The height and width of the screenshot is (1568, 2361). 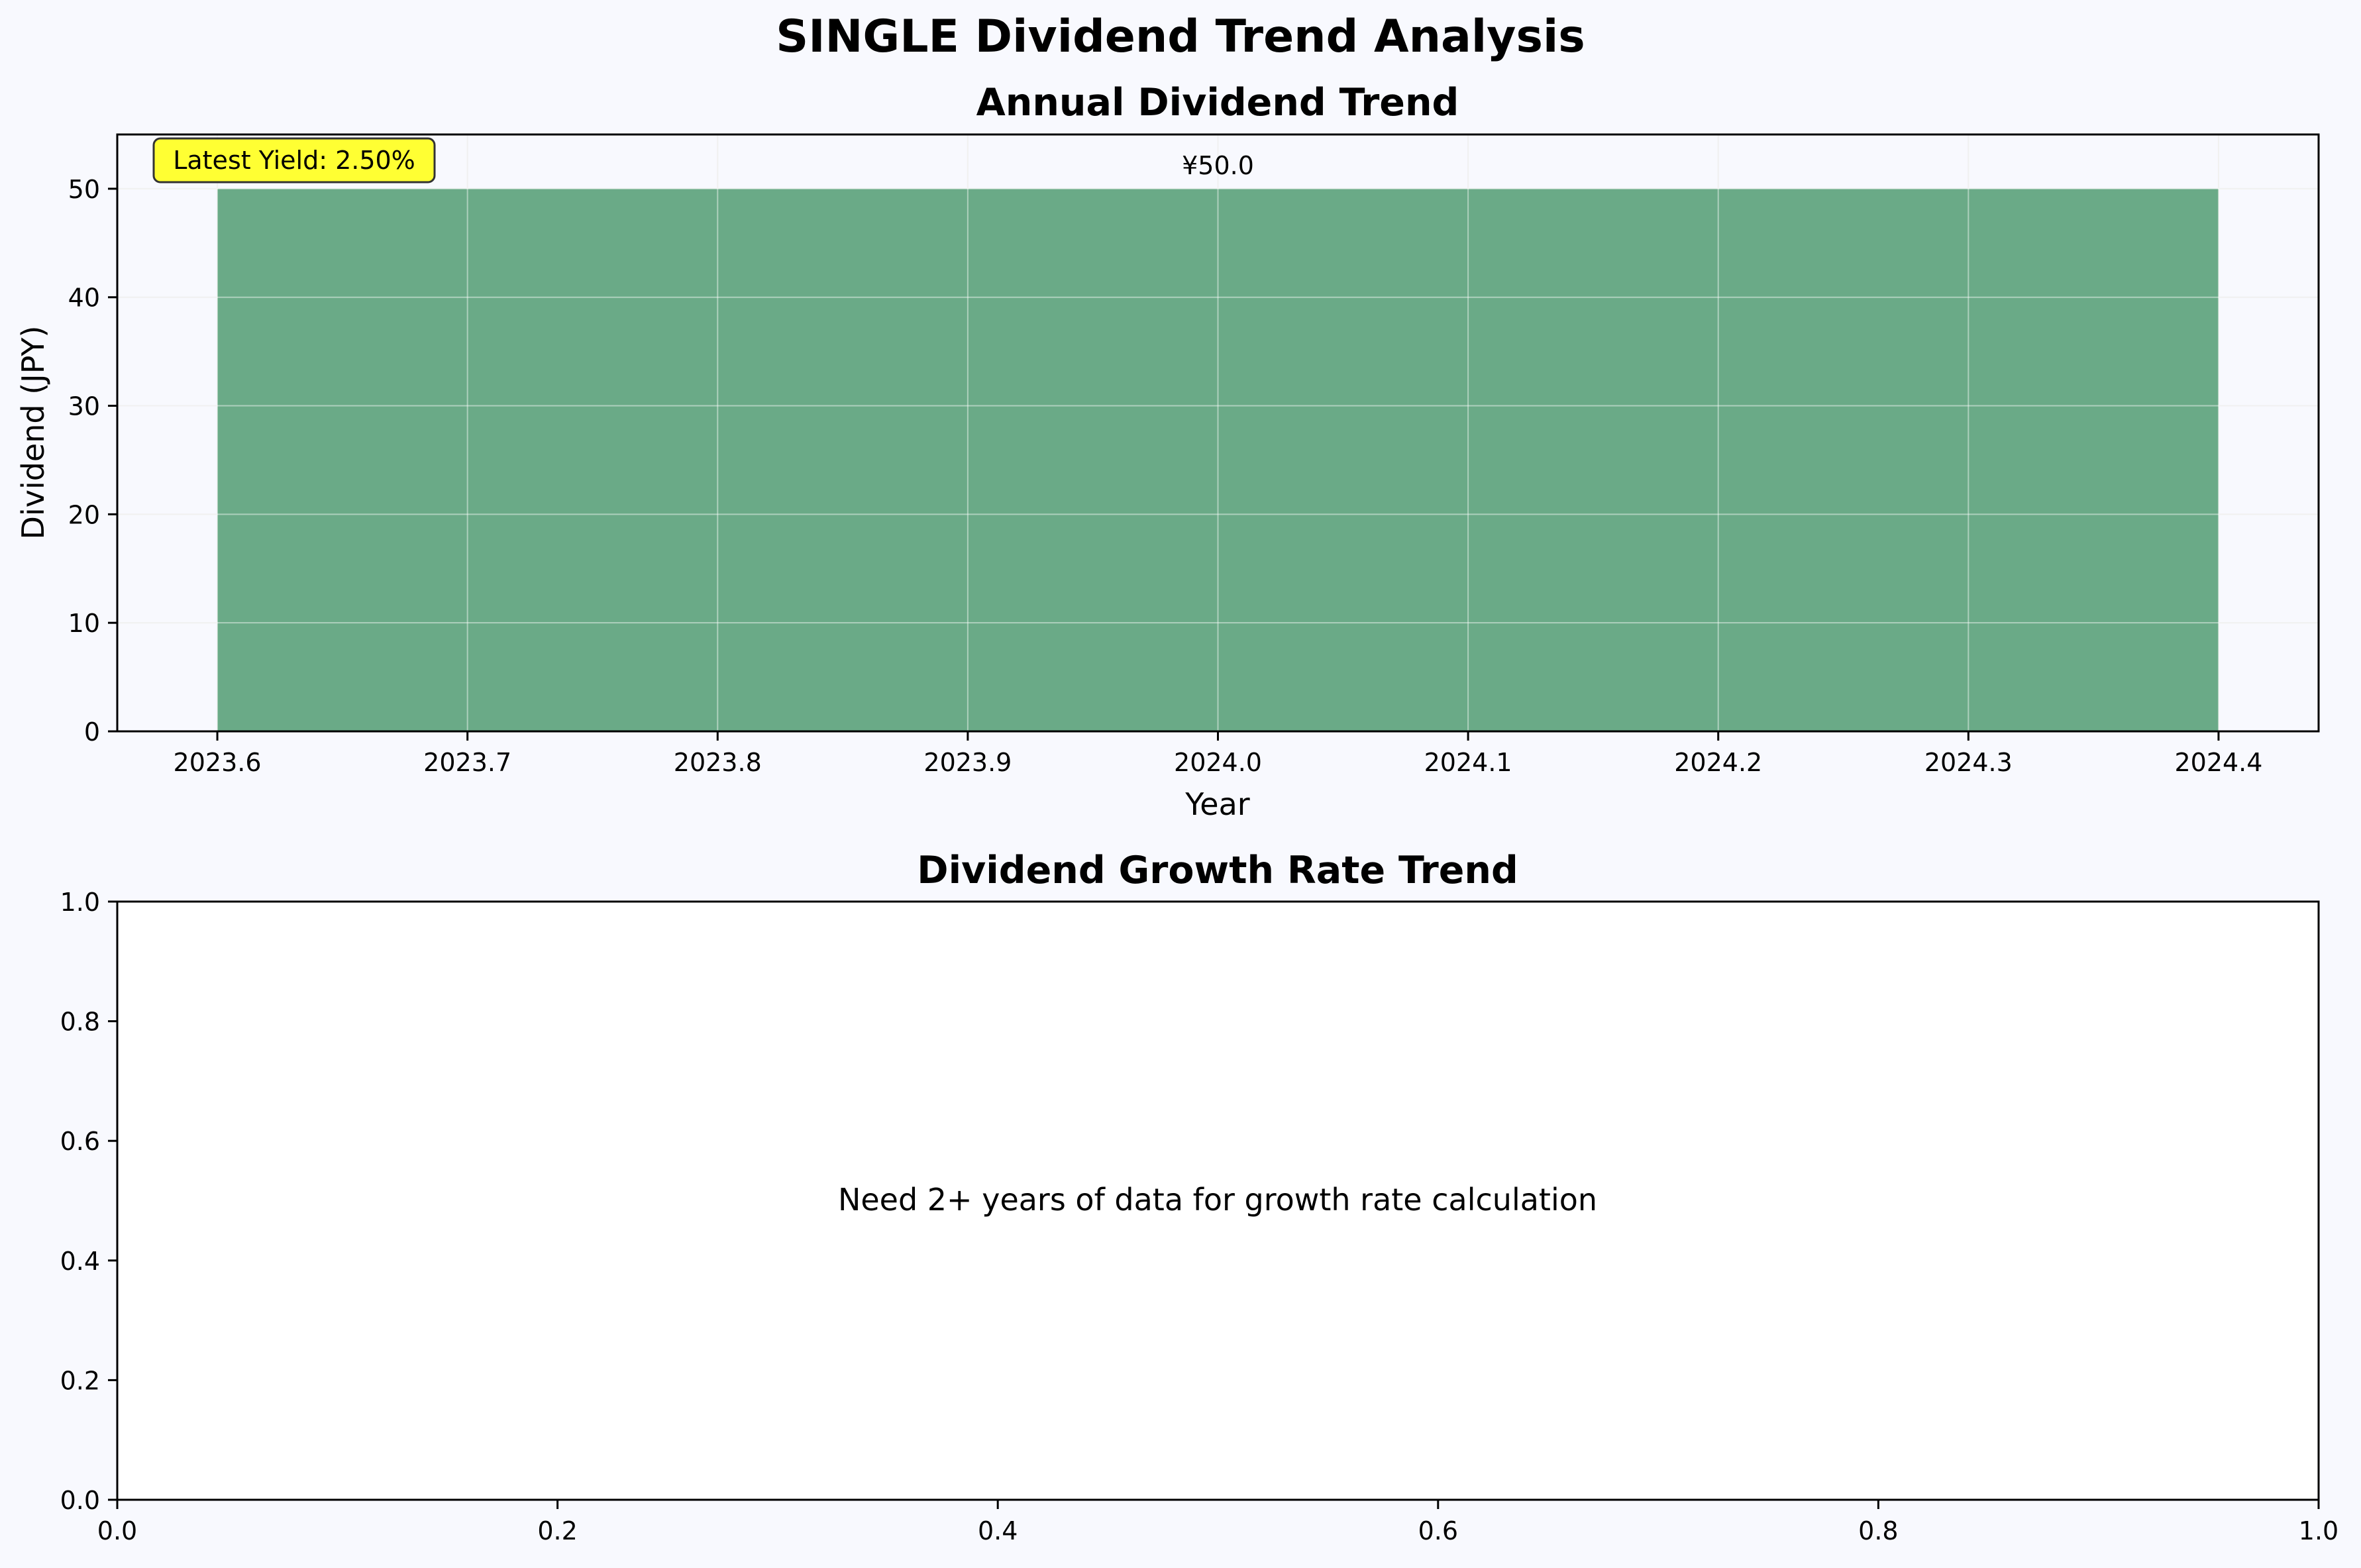 What do you see at coordinates (1968, 762) in the screenshot?
I see `annual-dividend-x-tick-label: 2024.3` at bounding box center [1968, 762].